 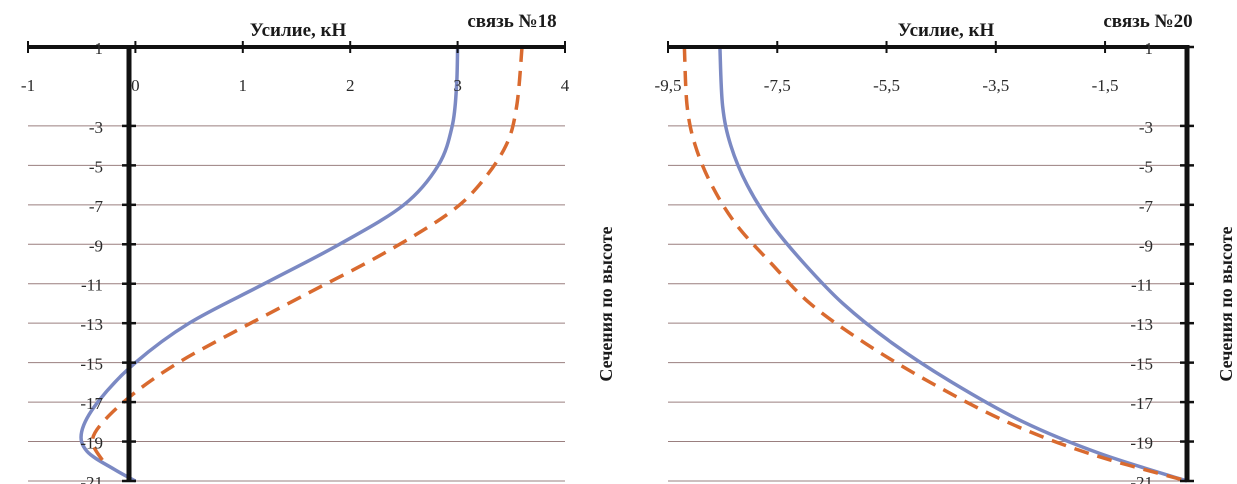 I want to click on x-tick-label: 1, so click(x=243, y=85).